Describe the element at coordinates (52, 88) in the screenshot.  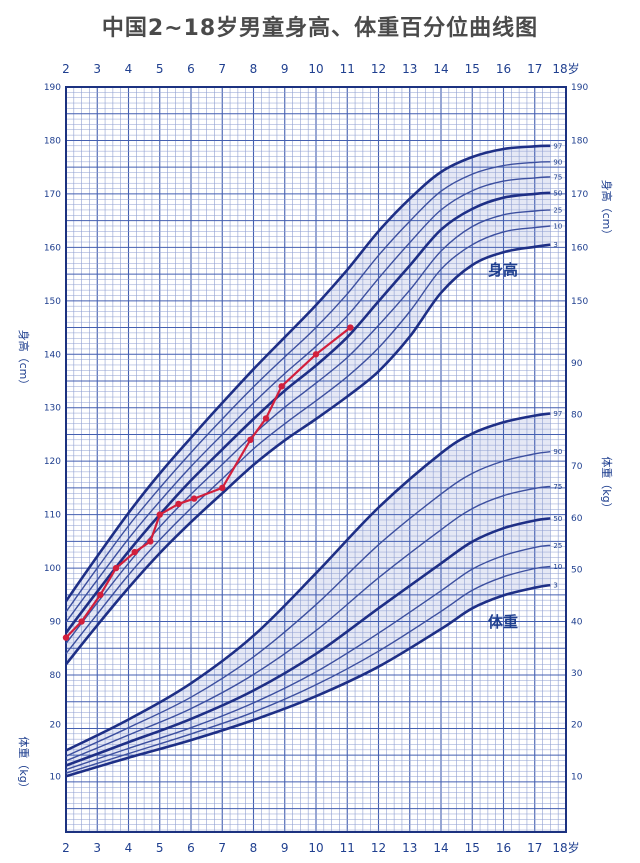
I see `height-tick-left: 190` at that location.